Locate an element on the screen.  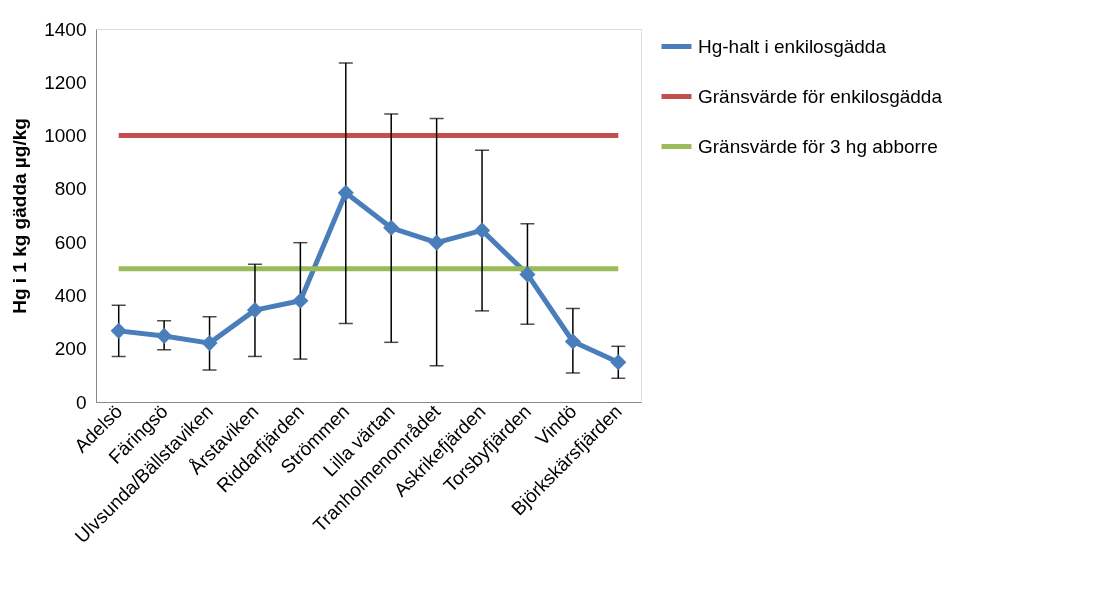
y-tick-label: 400 is located at coordinates (70, 295).